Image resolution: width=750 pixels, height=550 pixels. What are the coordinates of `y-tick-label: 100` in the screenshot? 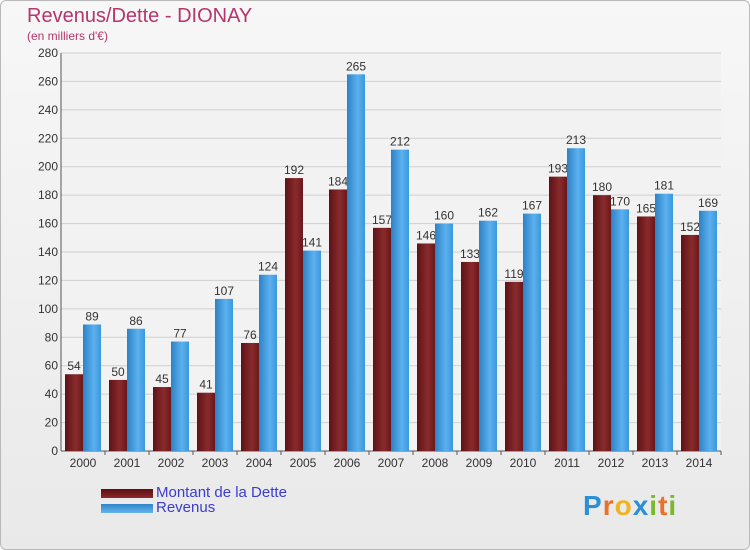 It's located at (48, 309).